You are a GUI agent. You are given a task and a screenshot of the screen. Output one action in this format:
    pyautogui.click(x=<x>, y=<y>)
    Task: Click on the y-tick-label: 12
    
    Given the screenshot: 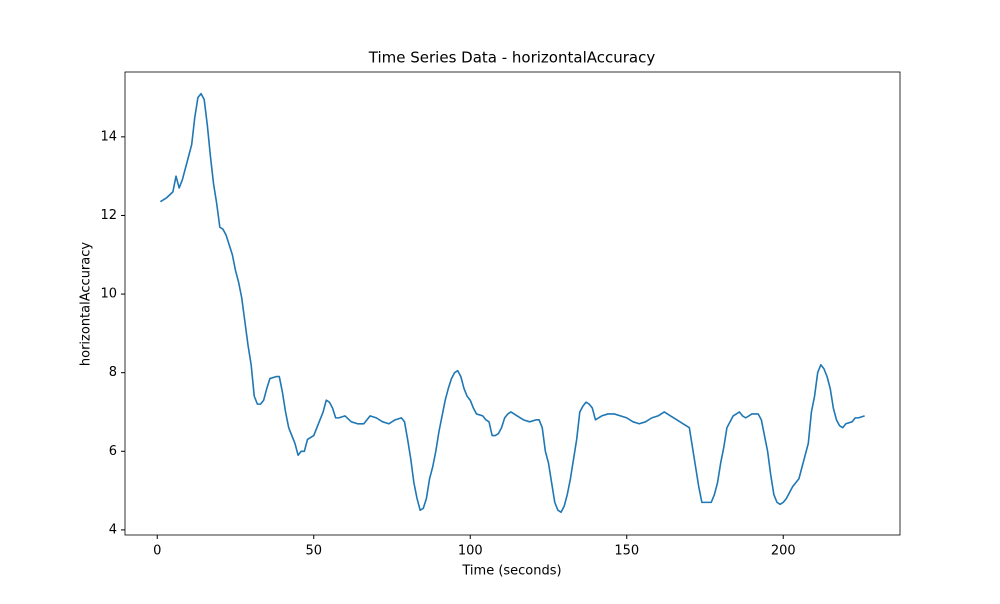 What is the action you would take?
    pyautogui.click(x=108, y=215)
    